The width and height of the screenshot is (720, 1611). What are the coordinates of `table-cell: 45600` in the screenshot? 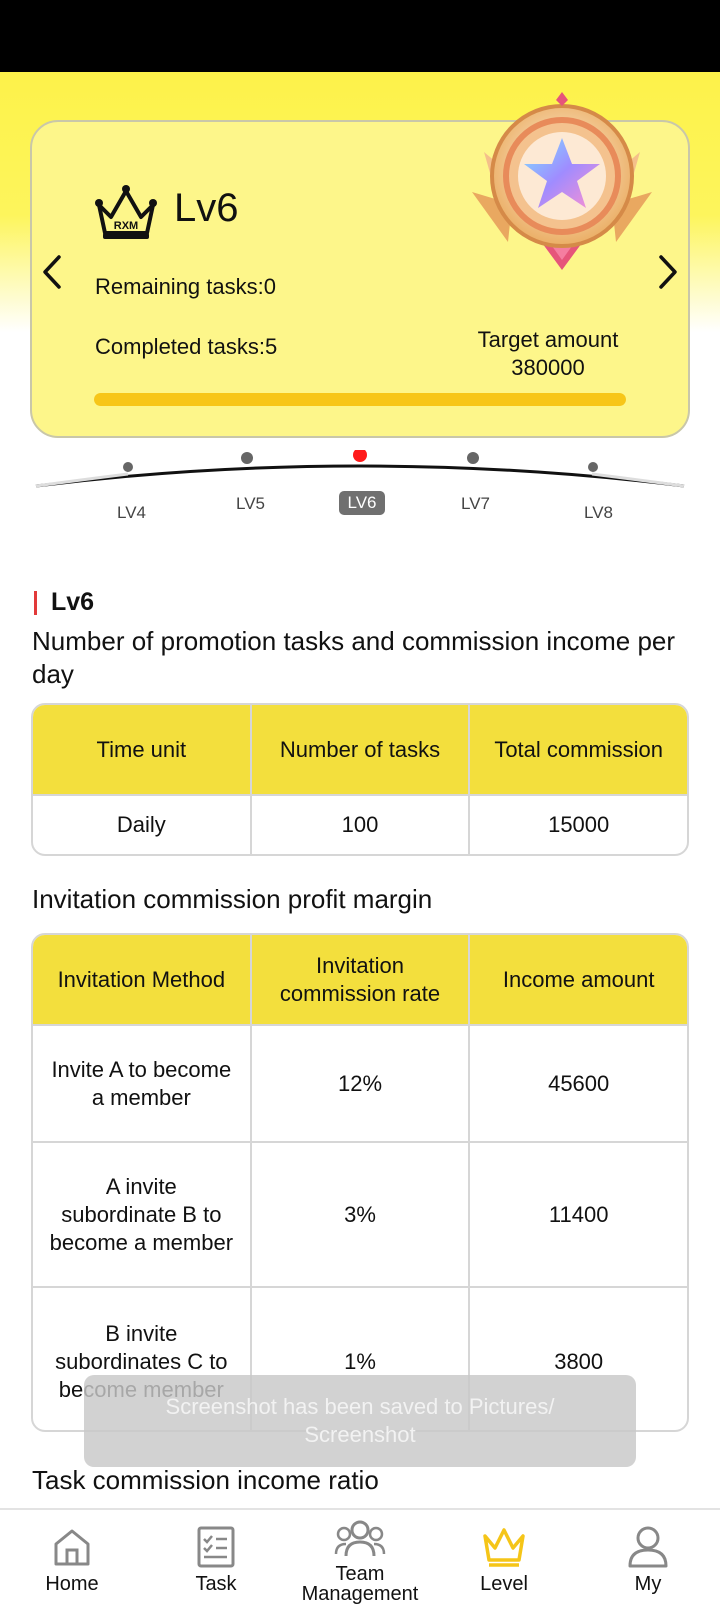 It's located at (579, 1083).